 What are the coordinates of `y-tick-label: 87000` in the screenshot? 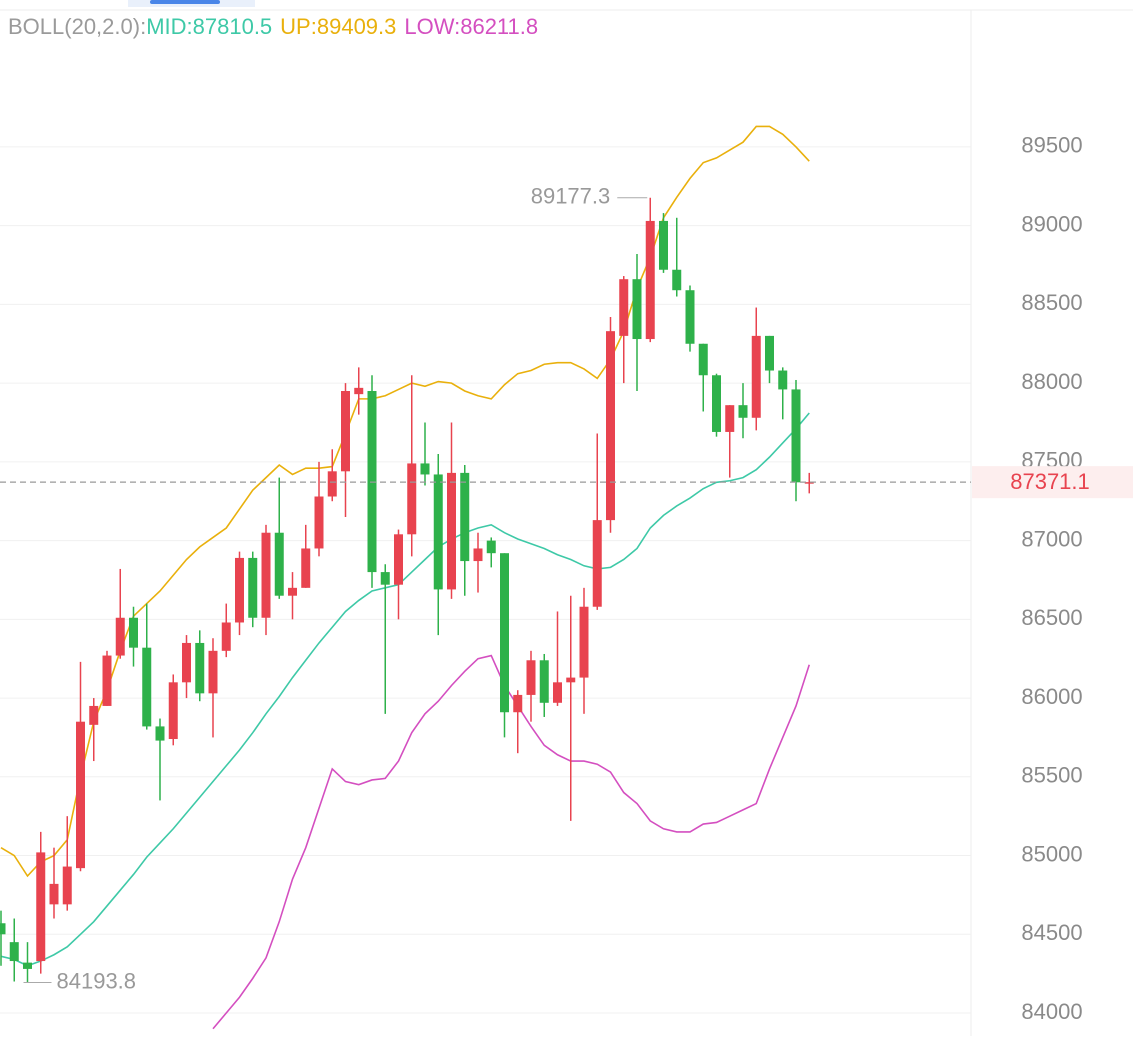 It's located at (1051, 538).